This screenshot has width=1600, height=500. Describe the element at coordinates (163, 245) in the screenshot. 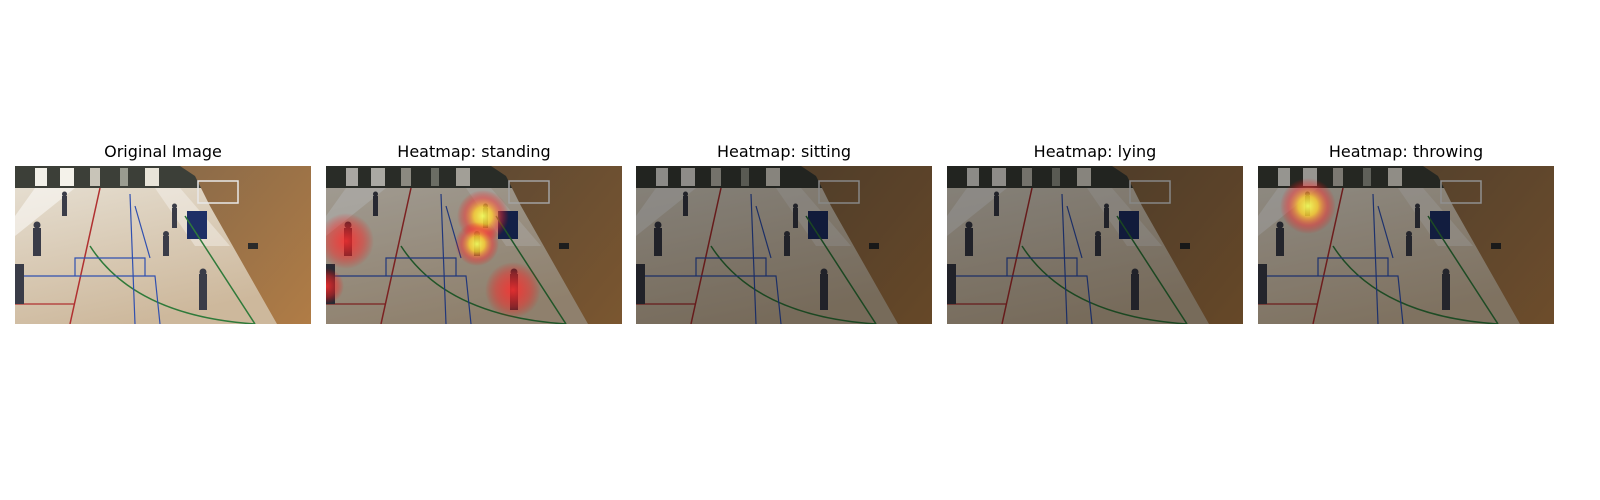

I see `image-panel` at that location.